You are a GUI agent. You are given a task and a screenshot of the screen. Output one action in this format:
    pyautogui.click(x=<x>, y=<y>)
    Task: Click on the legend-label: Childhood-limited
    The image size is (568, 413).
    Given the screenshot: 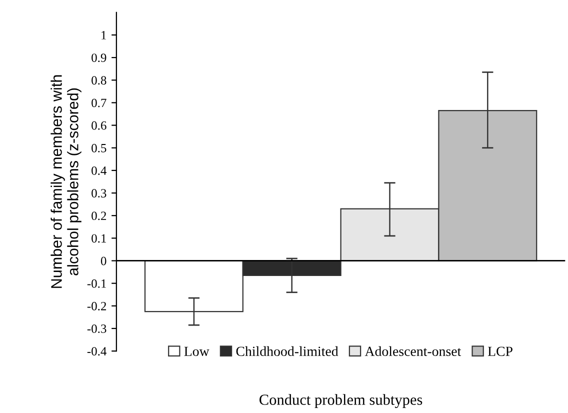 What is the action you would take?
    pyautogui.click(x=287, y=351)
    